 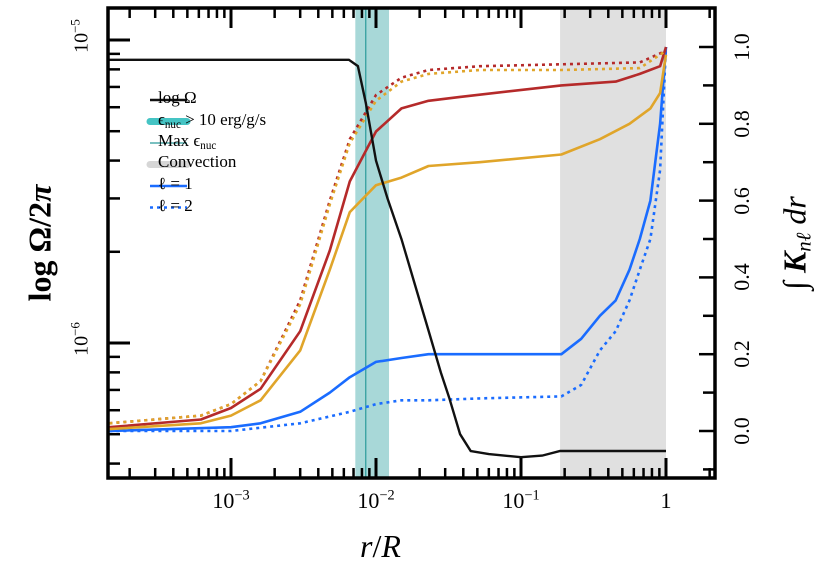 I want to click on x-tick-label: 10⁻², so click(x=376, y=500).